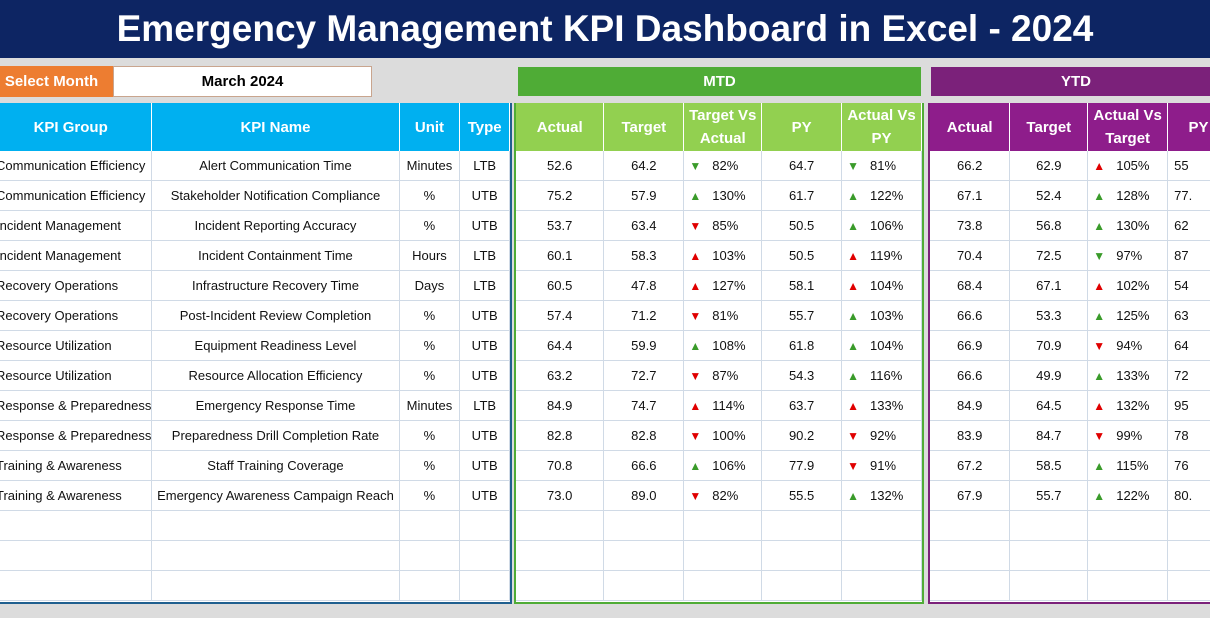 The image size is (1210, 618). I want to click on mtd-target-vs-actual-cell: ▲ 106%, so click(723, 465).